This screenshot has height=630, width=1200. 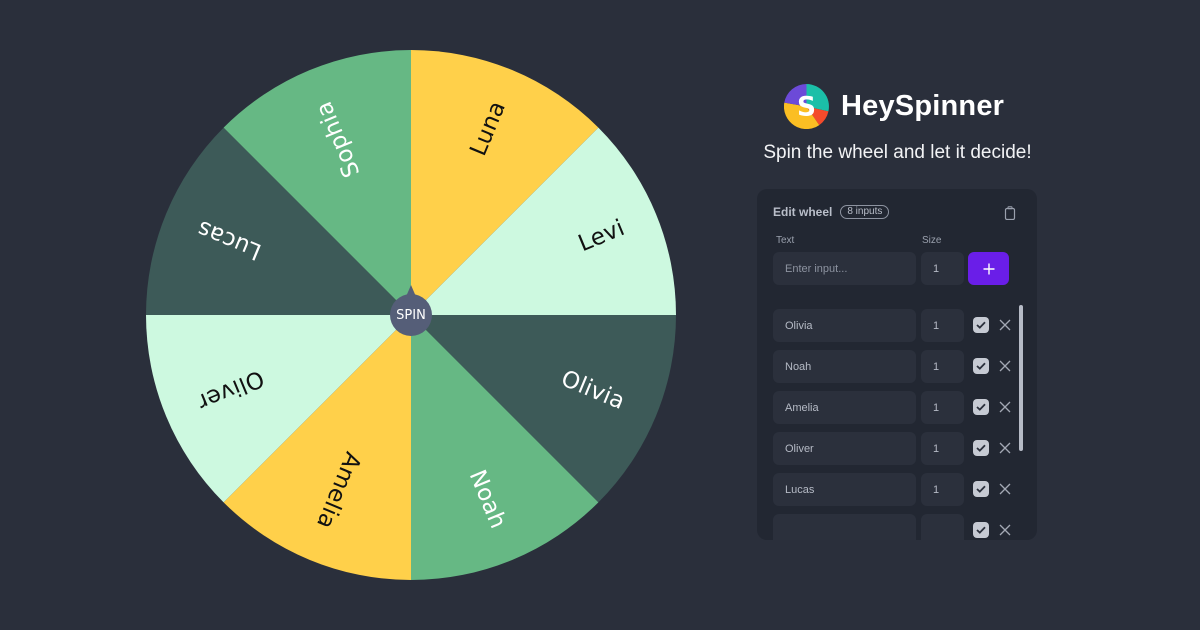 What do you see at coordinates (338, 490) in the screenshot?
I see `wheel-segment-label: Amelia` at bounding box center [338, 490].